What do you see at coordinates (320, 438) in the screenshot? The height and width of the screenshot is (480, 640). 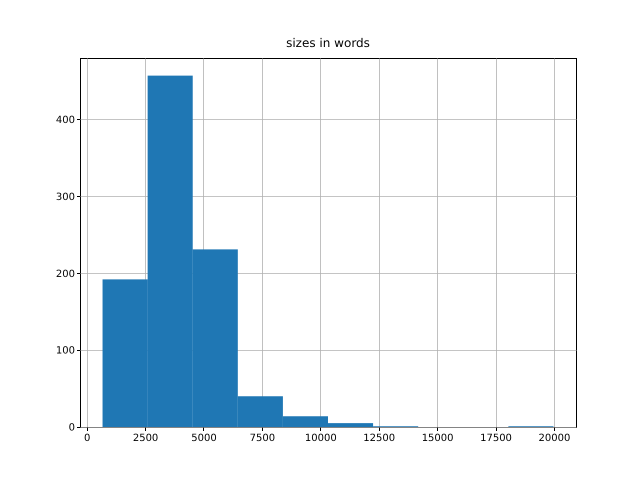 I see `x-tick-label: 10000` at bounding box center [320, 438].